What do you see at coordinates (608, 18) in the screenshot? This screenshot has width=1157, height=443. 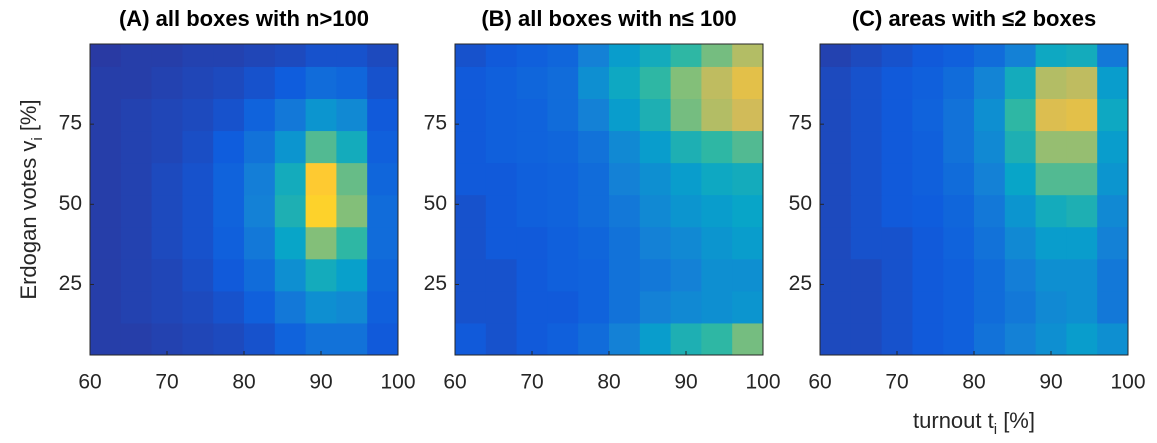 I see `chart-title: (B) all boxes with n≤ 100` at bounding box center [608, 18].